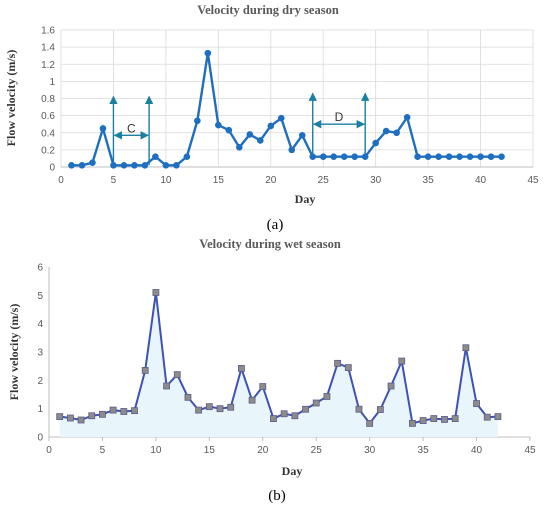 This screenshot has width=550, height=512. Describe the element at coordinates (48, 65) in the screenshot. I see `y-tick-label: 1.2` at that location.